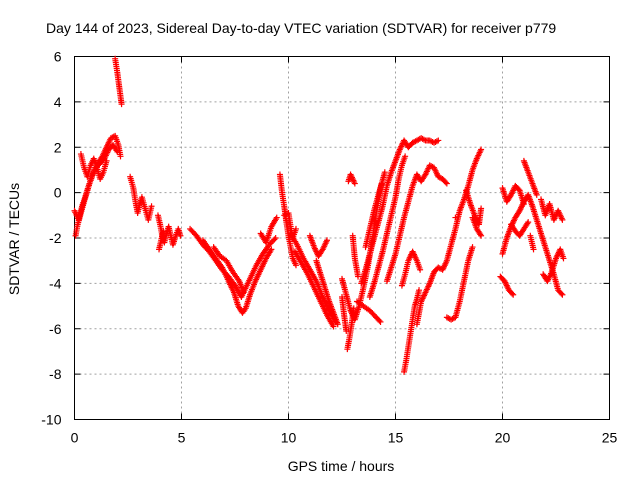  What do you see at coordinates (182, 438) in the screenshot?
I see `x-tick-label: 5` at bounding box center [182, 438].